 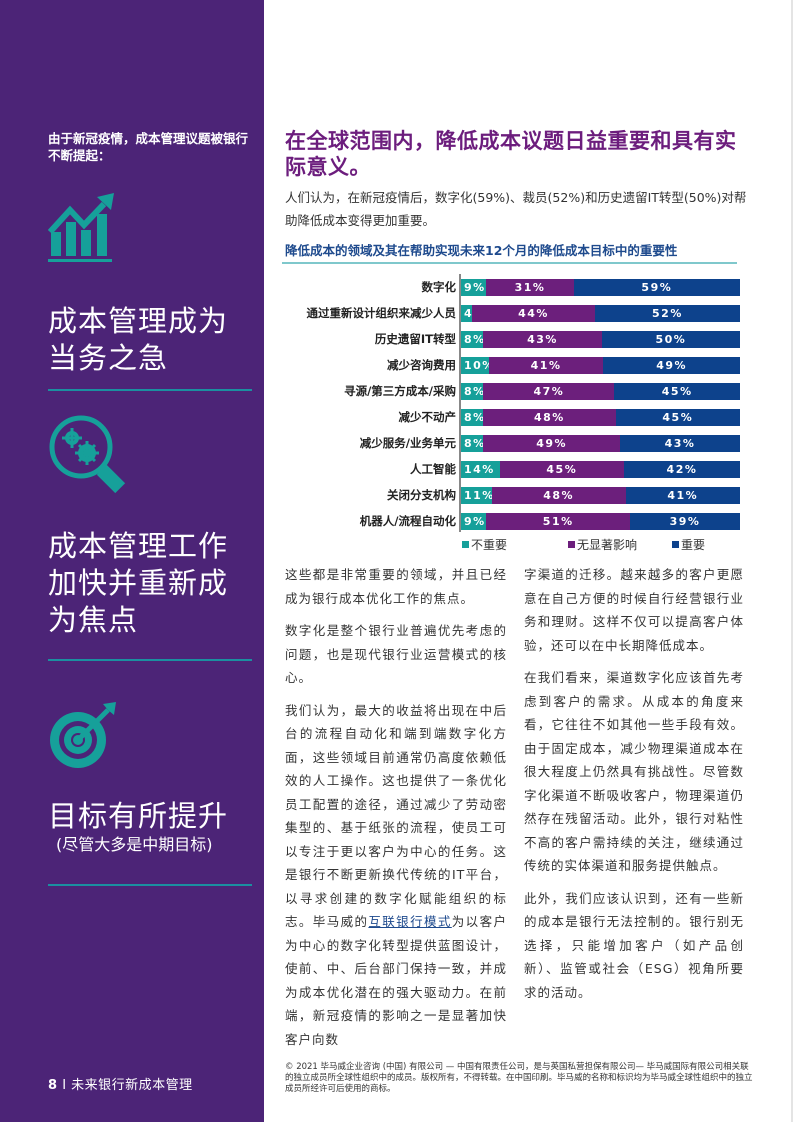 I want to click on sidebar-subheading-3: (尽管大多是中期目标), so click(x=134, y=844).